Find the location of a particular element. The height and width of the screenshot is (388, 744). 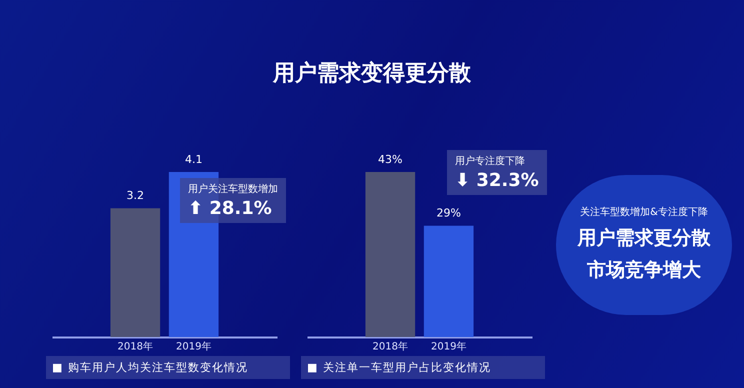

text: 用户专注度下降 is located at coordinates (490, 161).